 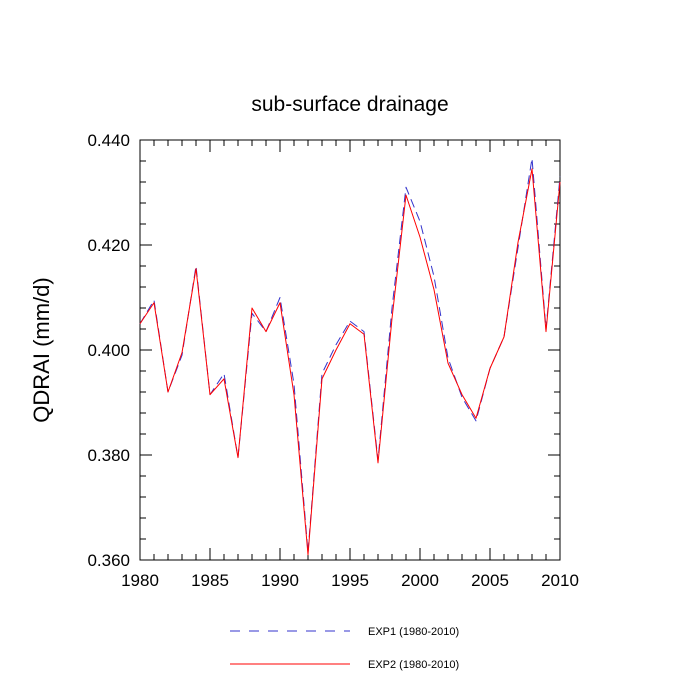 What do you see at coordinates (344, 648) in the screenshot?
I see `legend: EXP1 (1980-2010) EXP2 (1980-2010)` at bounding box center [344, 648].